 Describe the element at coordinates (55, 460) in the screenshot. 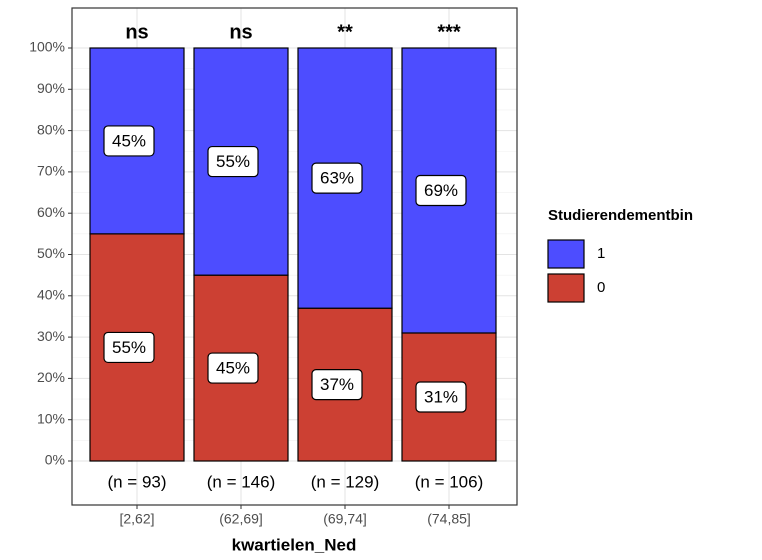

I see `y-tick-label: 0%` at that location.